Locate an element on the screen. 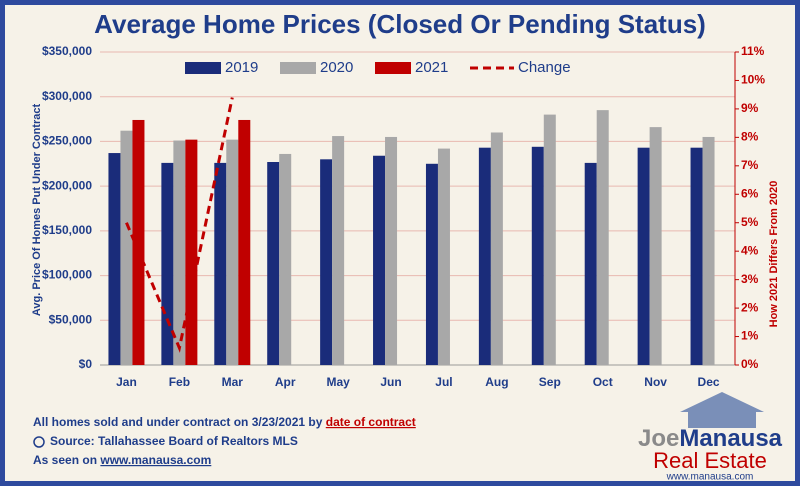  y2-tick-label: 9% is located at coordinates (750, 108).